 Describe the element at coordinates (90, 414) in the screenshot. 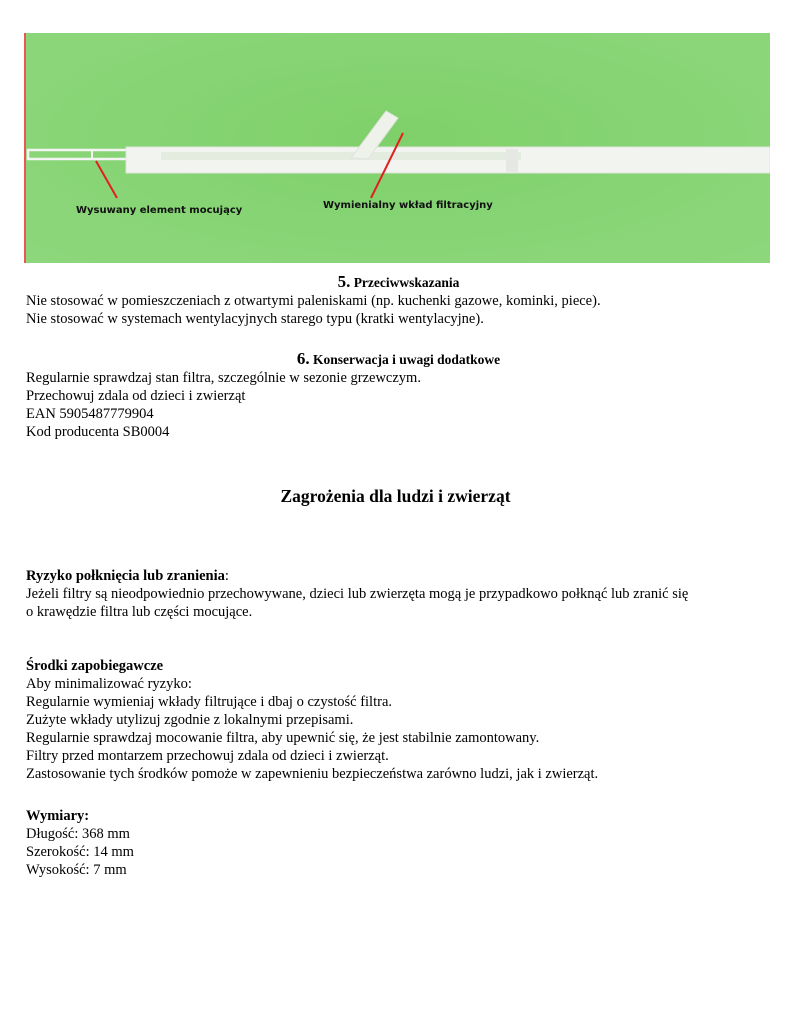

I see `ean-code: EAN 5905487779904` at that location.